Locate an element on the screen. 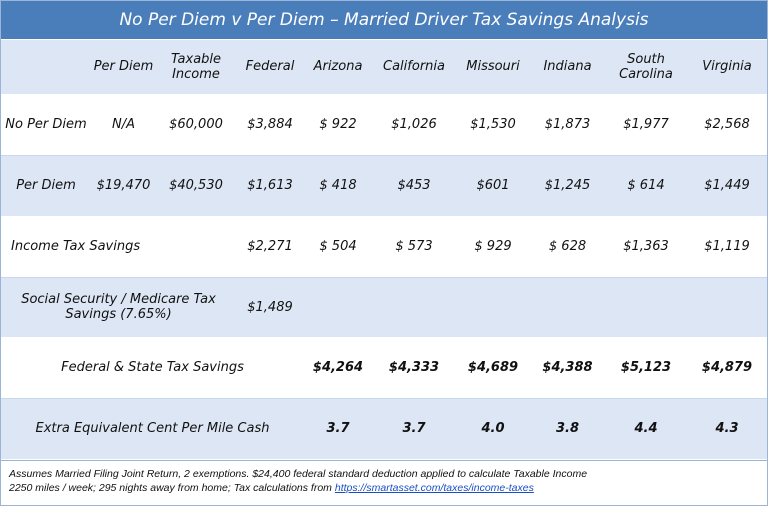  table-cell: $5,123 is located at coordinates (646, 368).